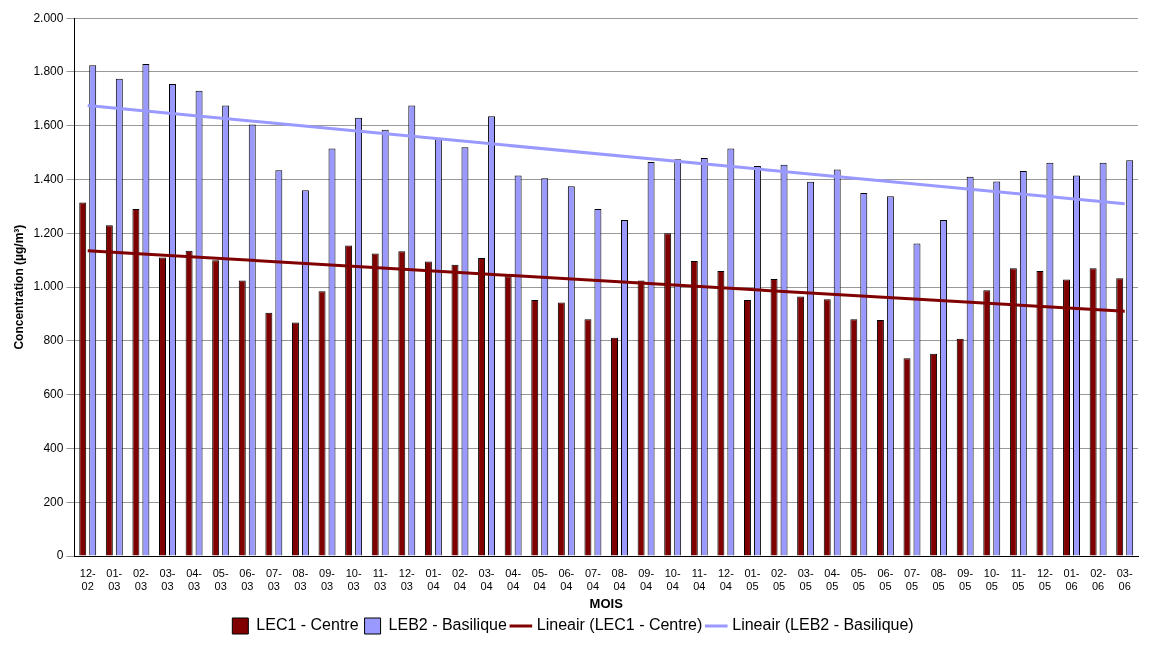  Describe the element at coordinates (380, 579) in the screenshot. I see `x-tick-label: 11-03` at that location.